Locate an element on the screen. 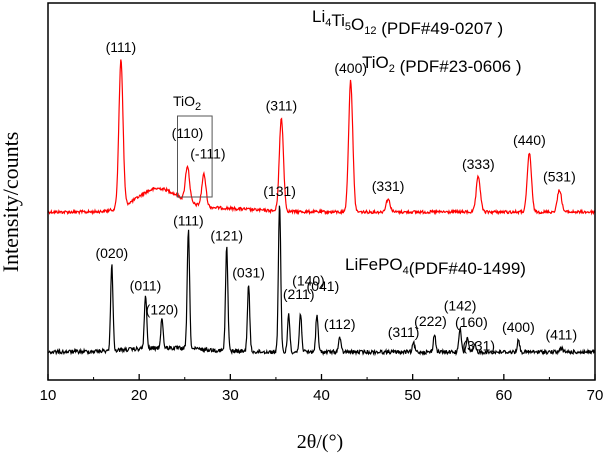 This screenshot has width=605, height=460. peak-label: (120) is located at coordinates (162, 309).